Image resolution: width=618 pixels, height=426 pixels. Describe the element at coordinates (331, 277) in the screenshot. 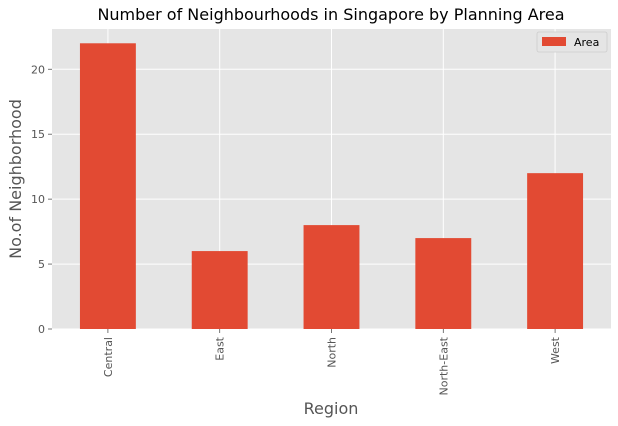

I see `bar-north` at that location.